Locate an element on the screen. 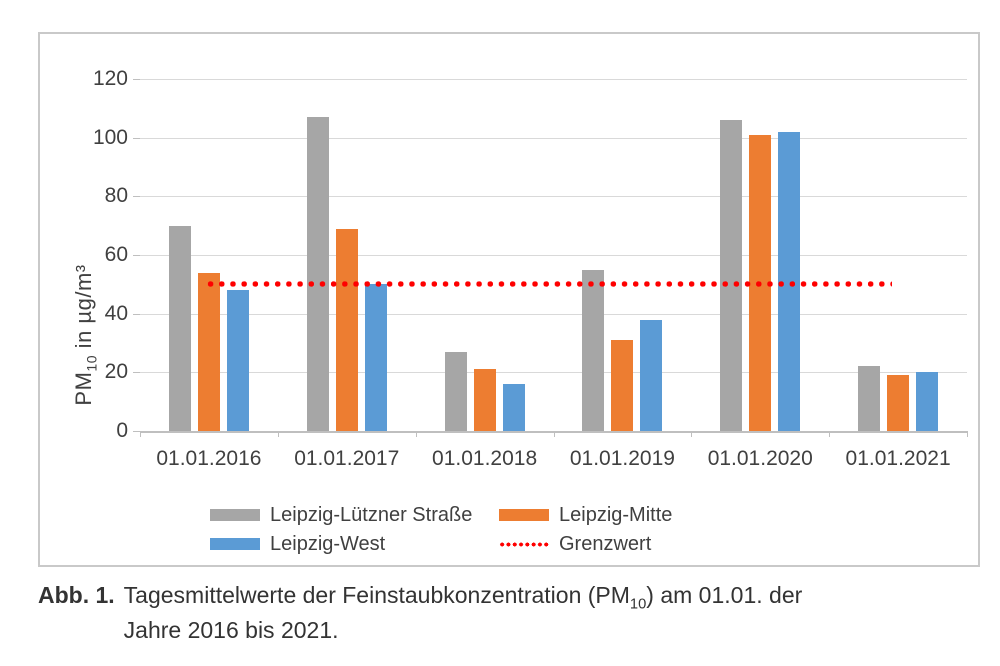 The width and height of the screenshot is (1000, 666). y-tick-label: 20 is located at coordinates (116, 372).